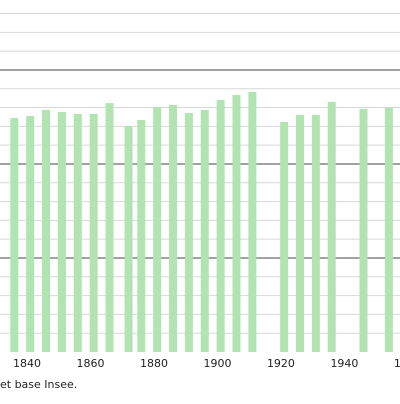 Image resolution: width=400 pixels, height=404 pixels. What do you see at coordinates (217, 363) in the screenshot?
I see `x-tick-label: 1900` at bounding box center [217, 363].